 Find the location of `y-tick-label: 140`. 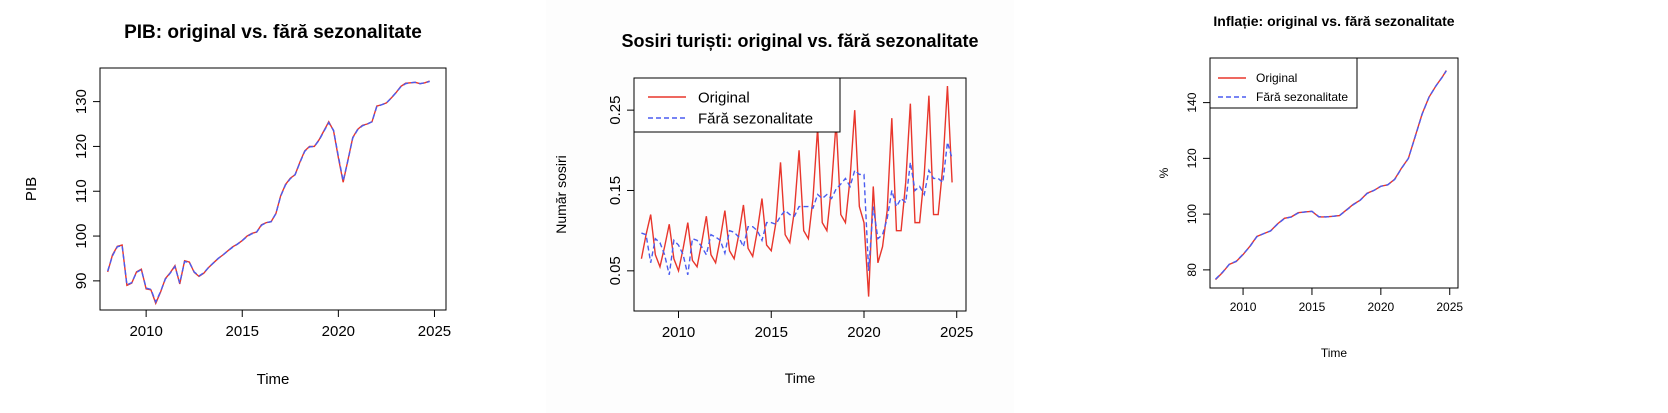

y-tick-label: 140 is located at coordinates (1192, 102).